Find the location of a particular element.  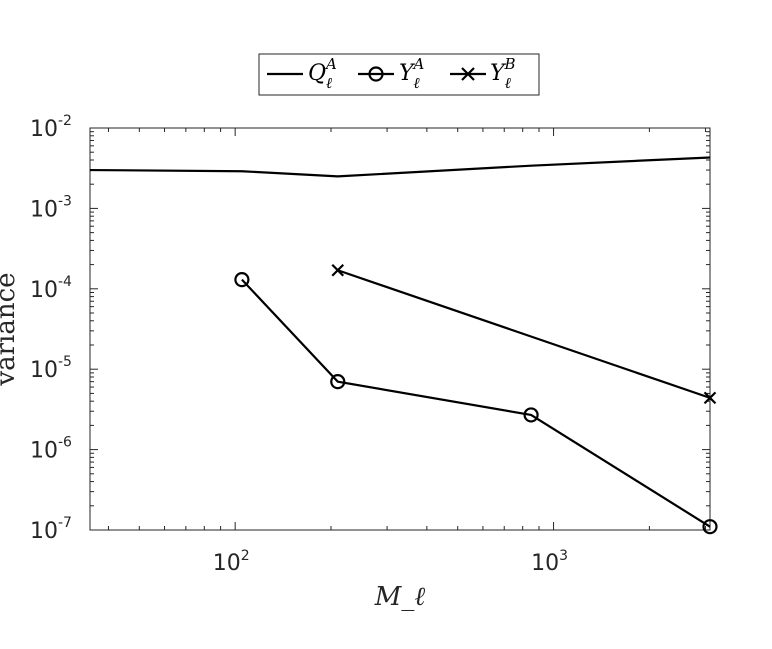

y-axis-title: variance is located at coordinates (10, 329).